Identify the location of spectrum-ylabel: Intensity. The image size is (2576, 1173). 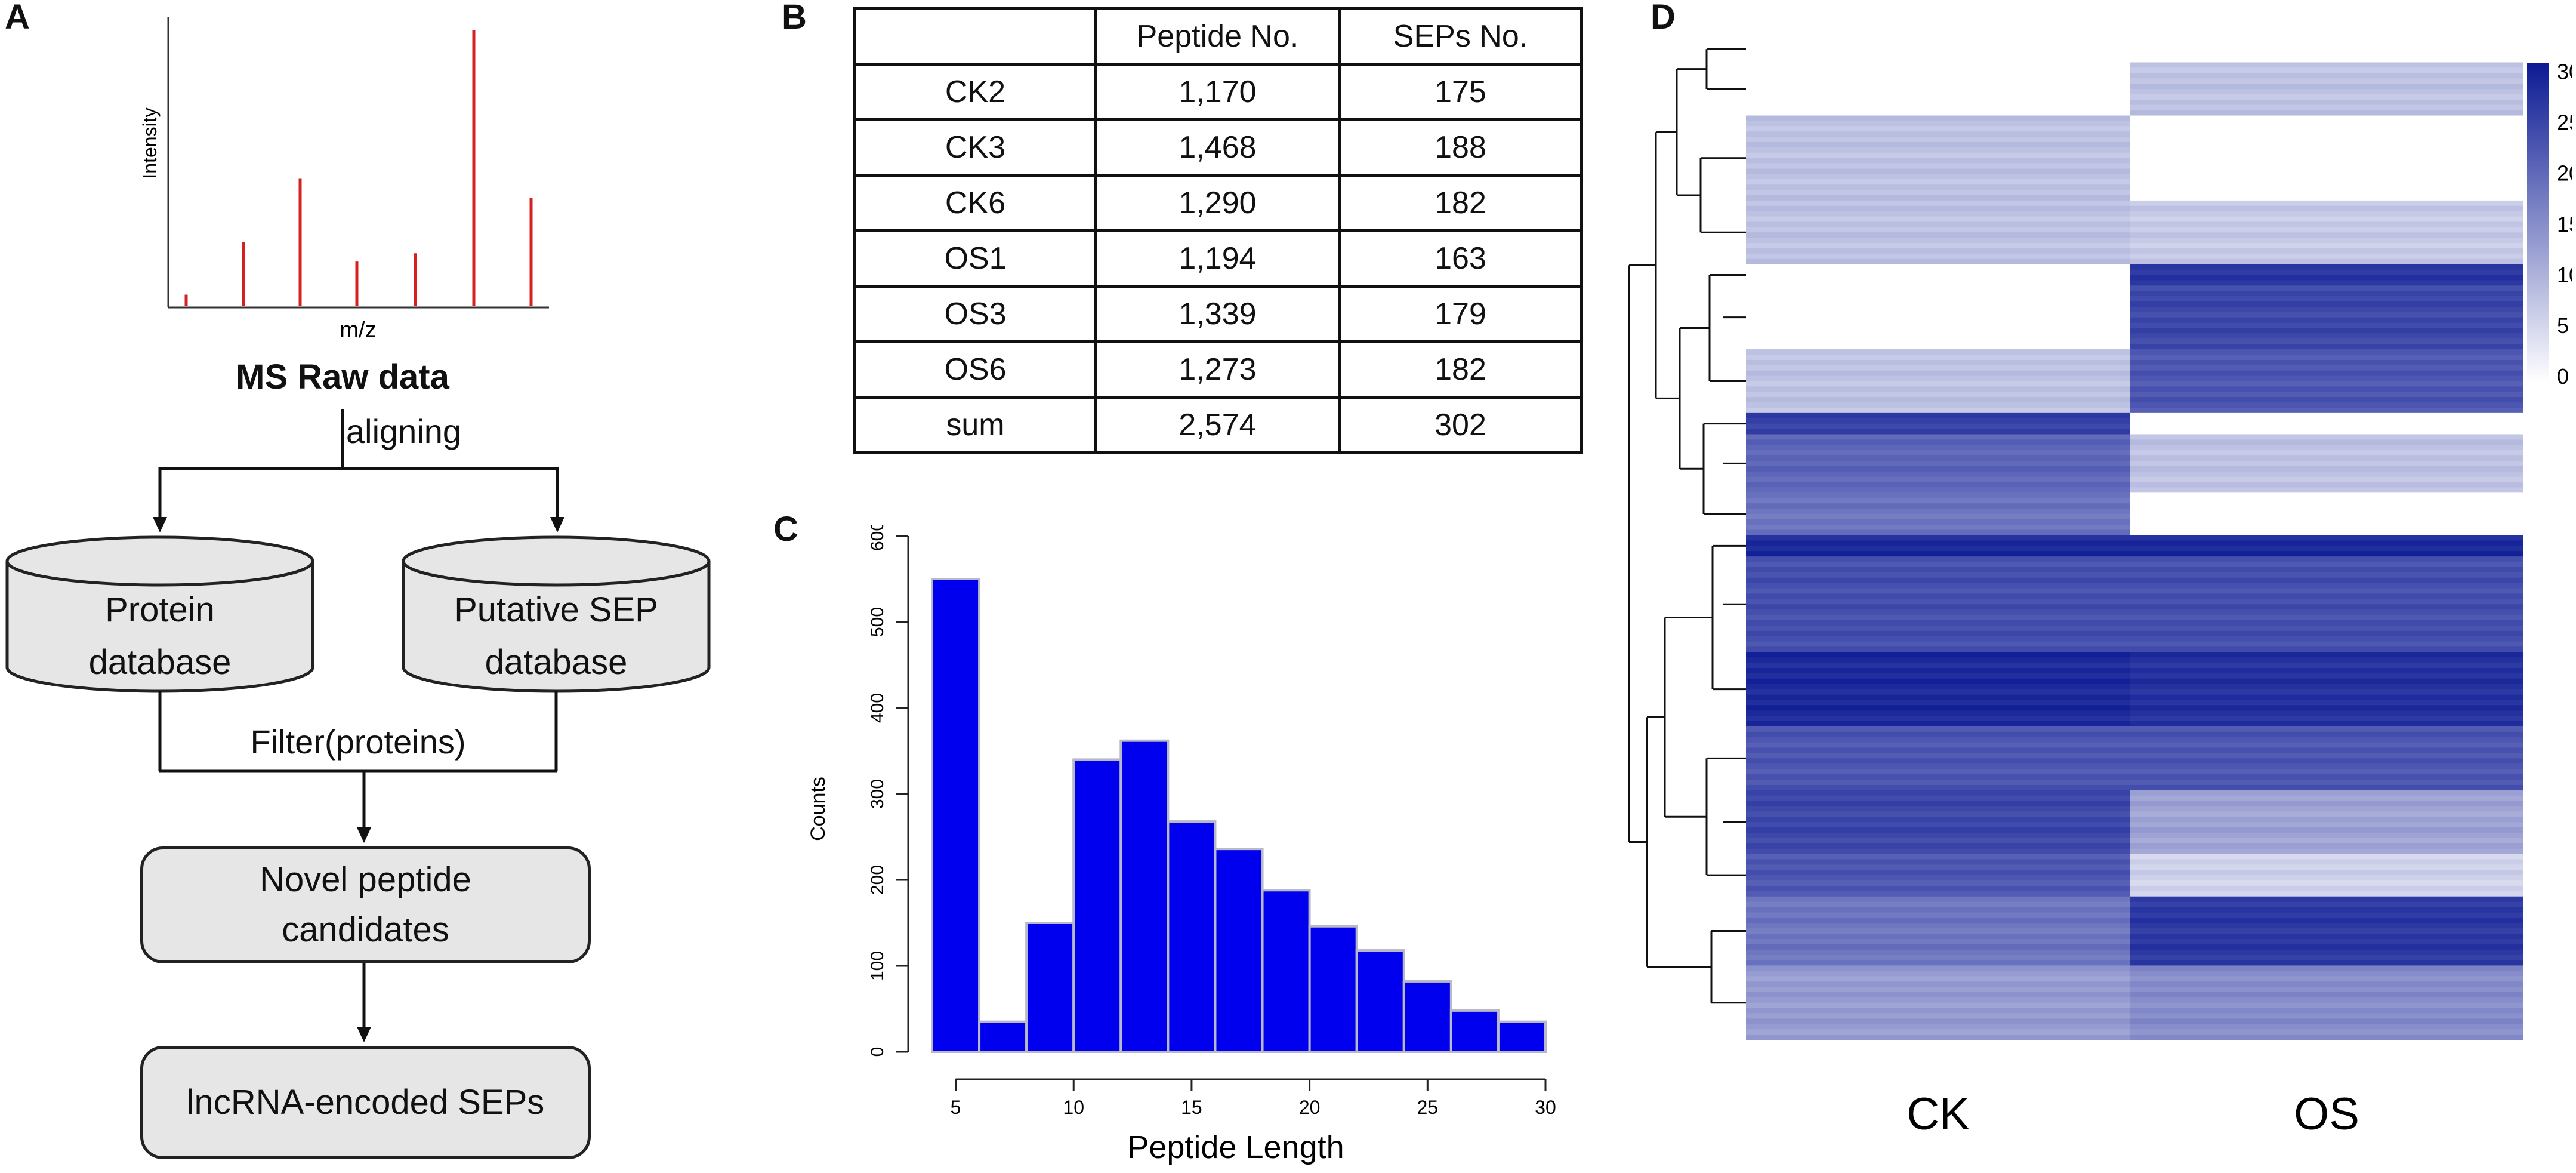
(150, 142).